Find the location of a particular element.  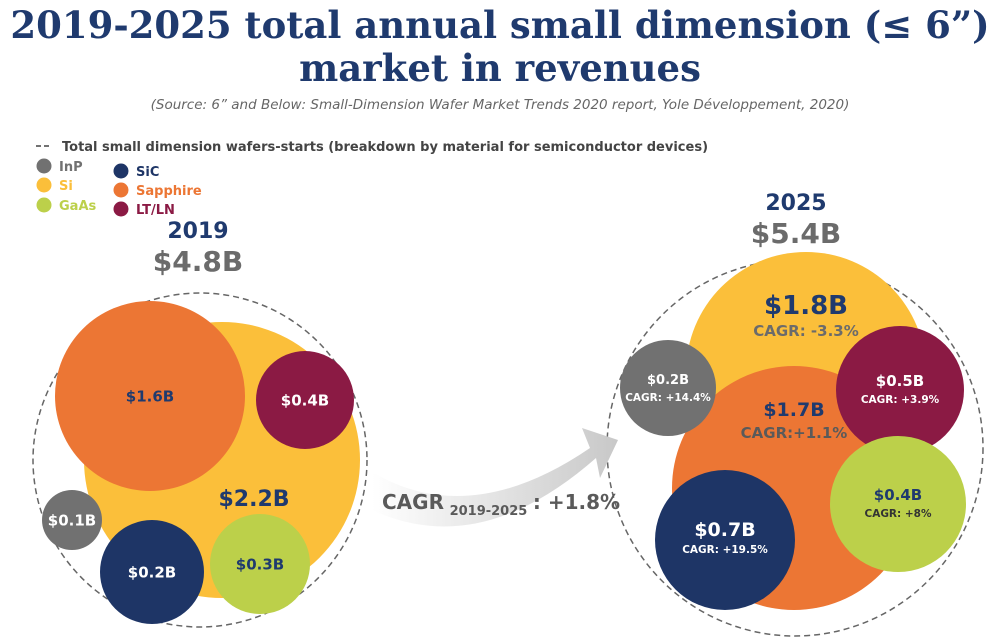

total-value-2019: $4.8B is located at coordinates (198, 261).